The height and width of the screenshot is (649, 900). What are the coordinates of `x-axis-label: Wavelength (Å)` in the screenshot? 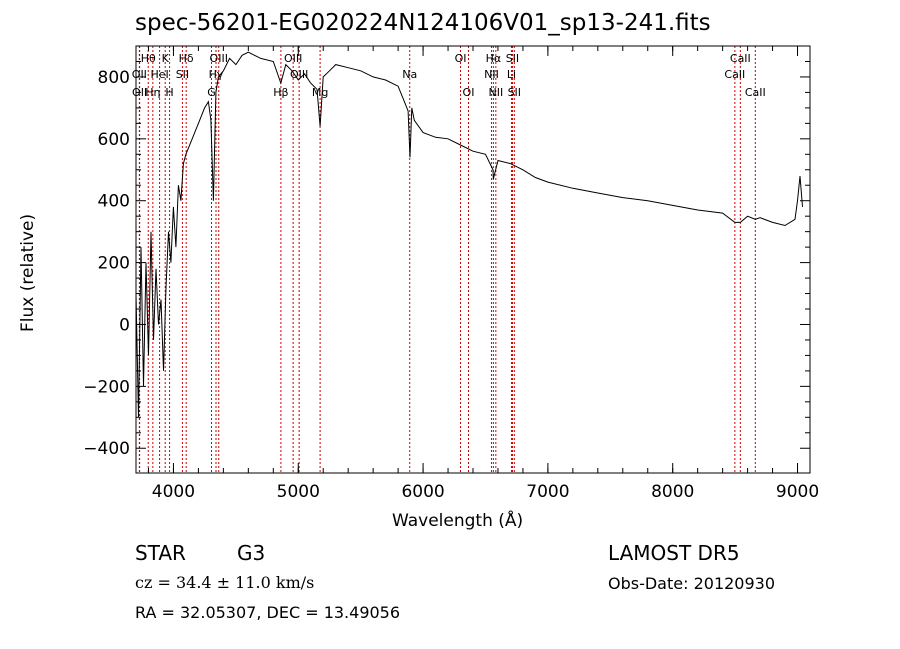 It's located at (458, 521).